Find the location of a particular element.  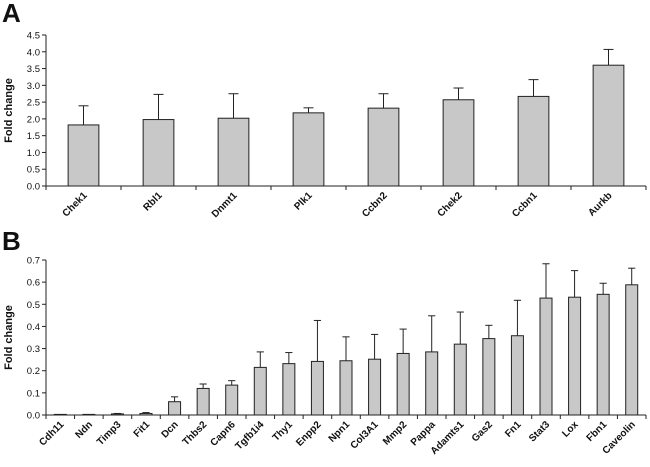

x-tick-label: Npn1 is located at coordinates (340, 432).